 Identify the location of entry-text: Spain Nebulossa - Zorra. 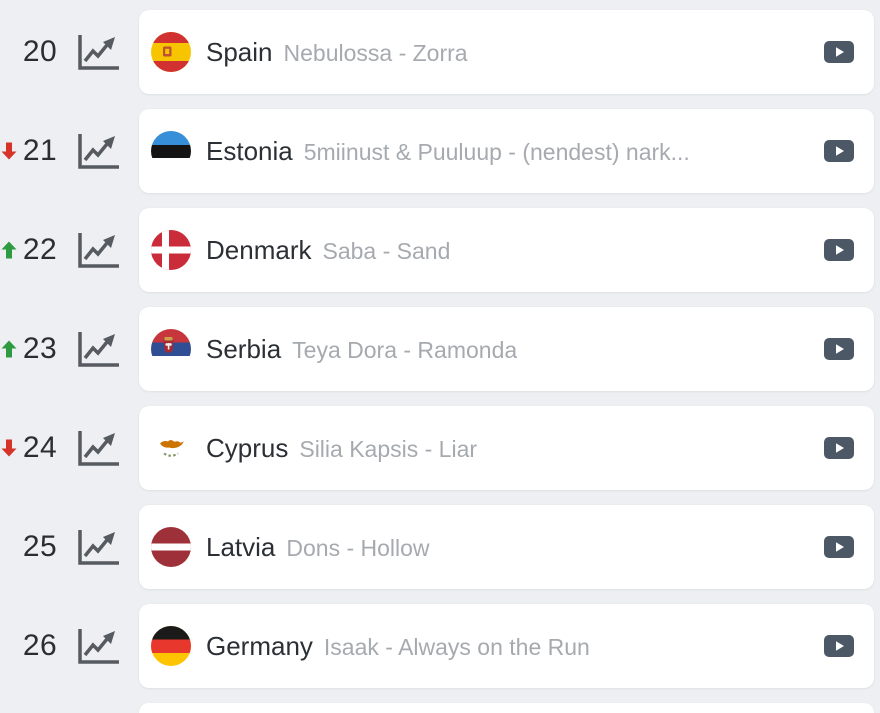
(337, 52).